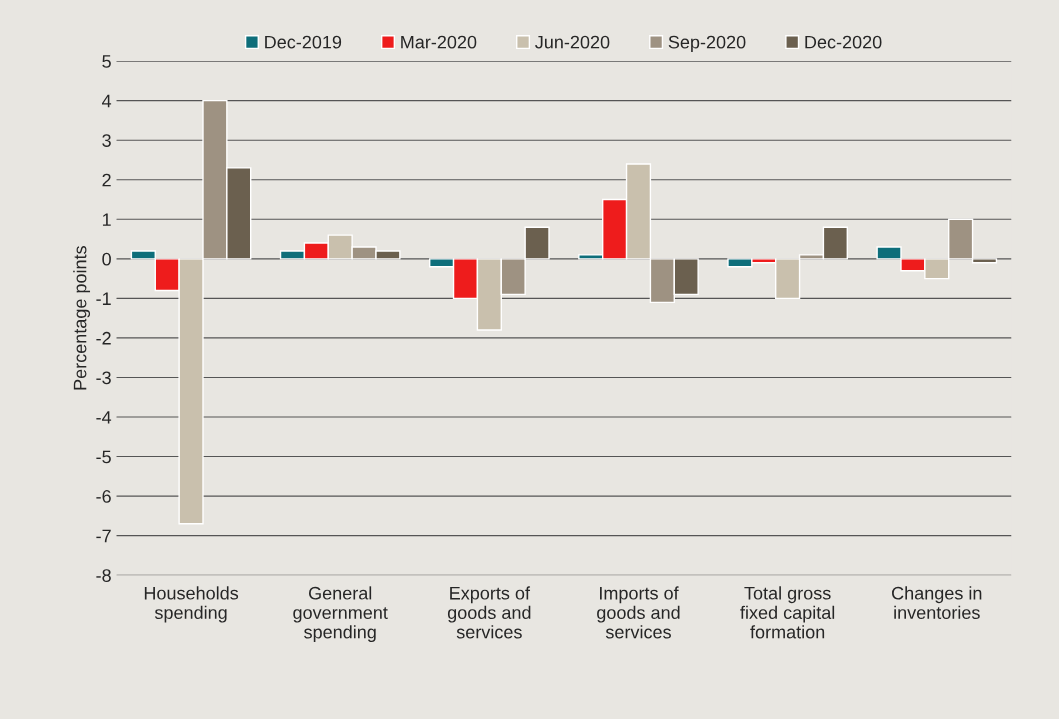 The width and height of the screenshot is (1059, 719). Describe the element at coordinates (103, 575) in the screenshot. I see `y-tick-label: -8` at that location.